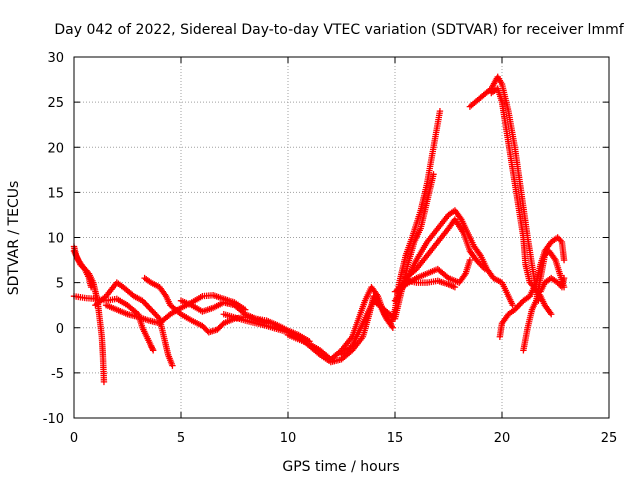 The image size is (640, 480). Describe the element at coordinates (340, 467) in the screenshot. I see `x-axis-label: GPS time / hours` at that location.